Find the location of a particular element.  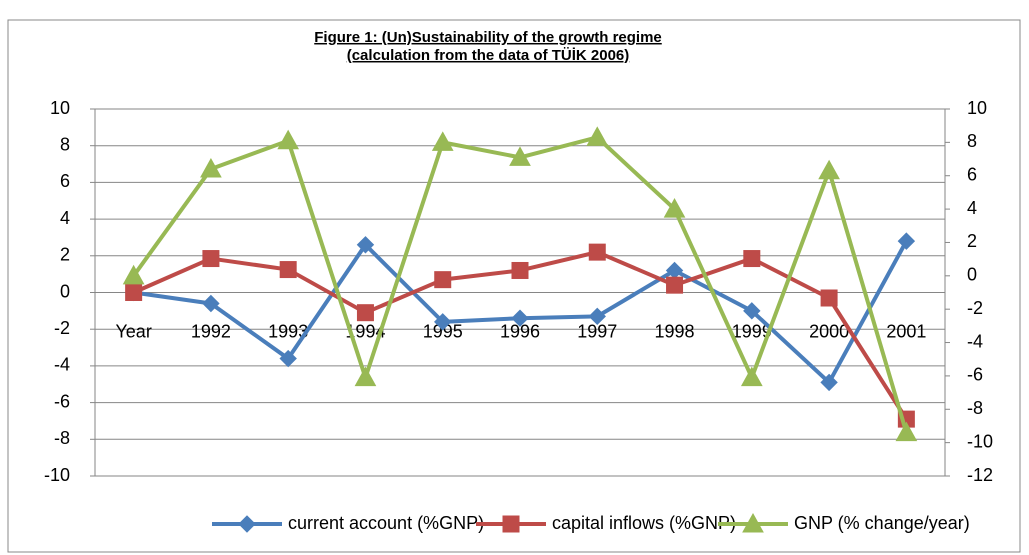

y2-tick-label: 6 is located at coordinates (972, 174).